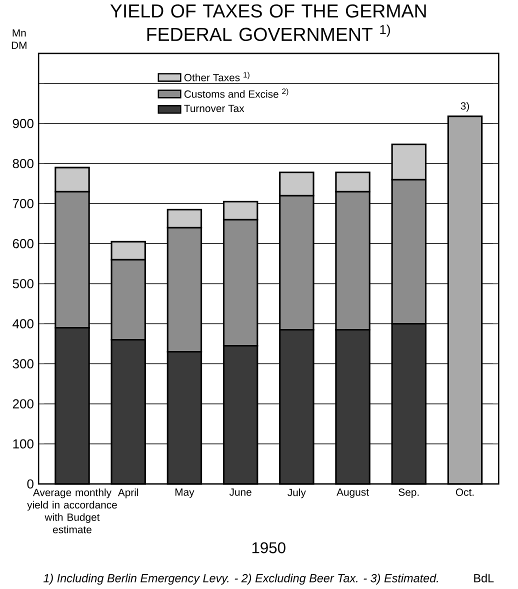 This screenshot has height=589, width=518. What do you see at coordinates (297, 493) in the screenshot?
I see `x-tick-label: July` at bounding box center [297, 493].